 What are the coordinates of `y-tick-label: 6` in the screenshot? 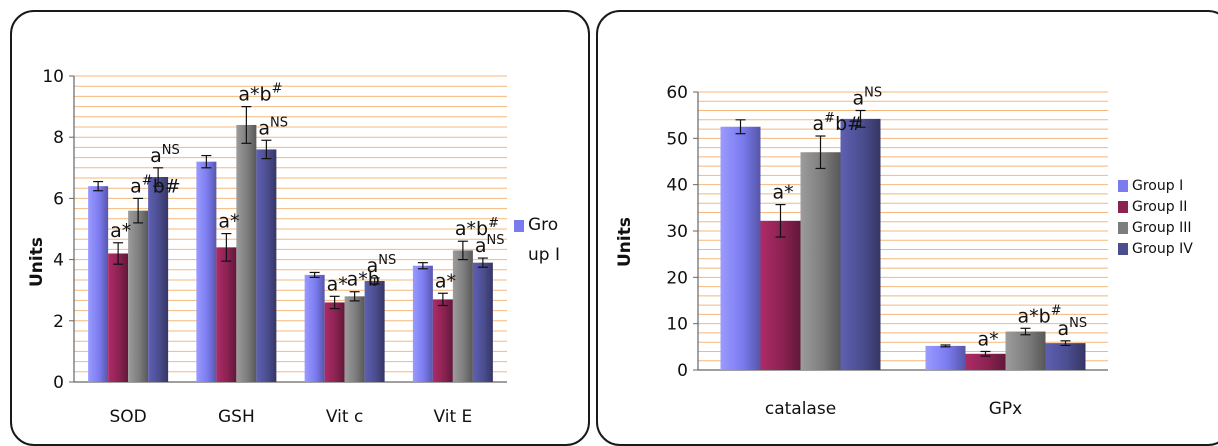 It's located at (58, 199).